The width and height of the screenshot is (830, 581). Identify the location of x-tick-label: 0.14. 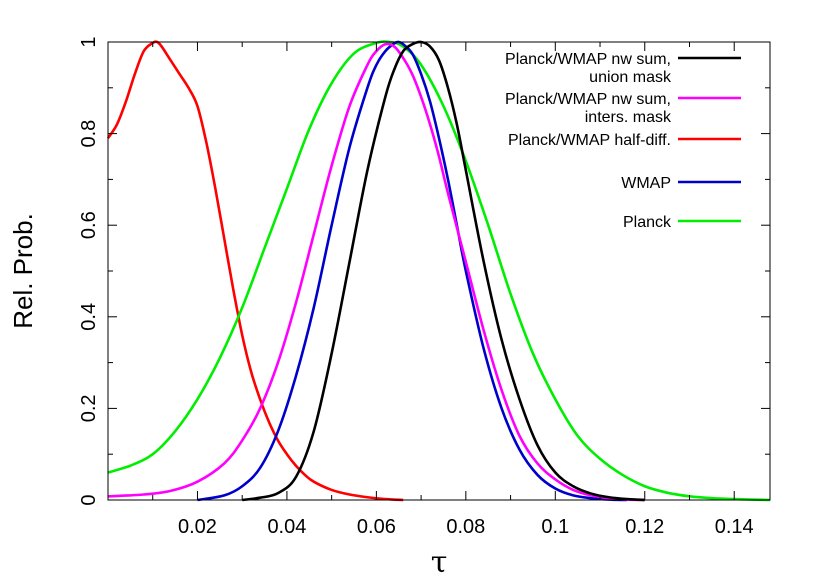
(734, 527).